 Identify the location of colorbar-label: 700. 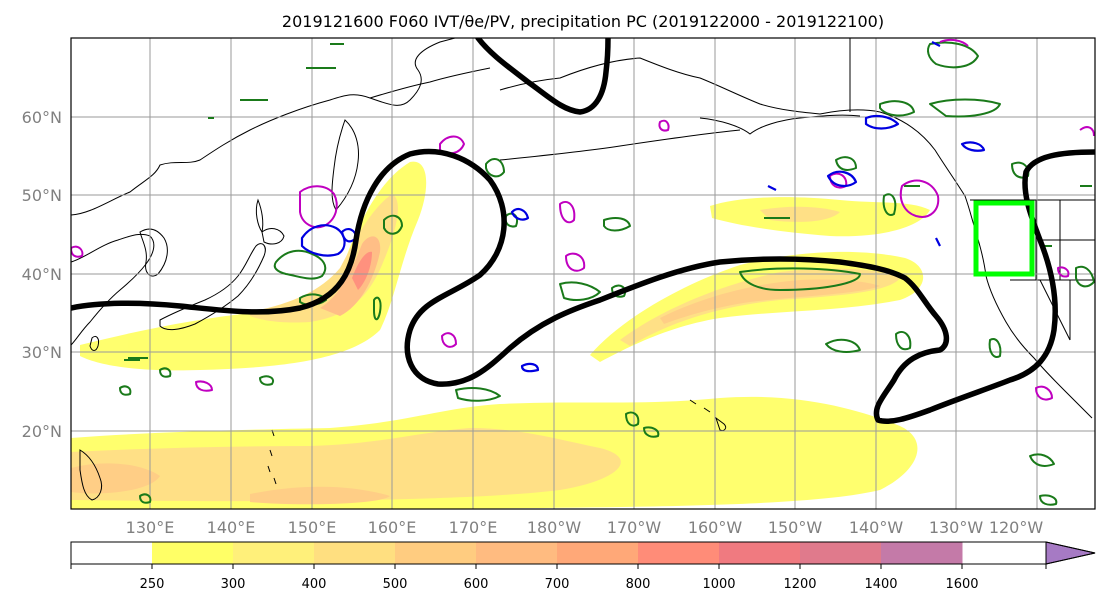
(557, 584).